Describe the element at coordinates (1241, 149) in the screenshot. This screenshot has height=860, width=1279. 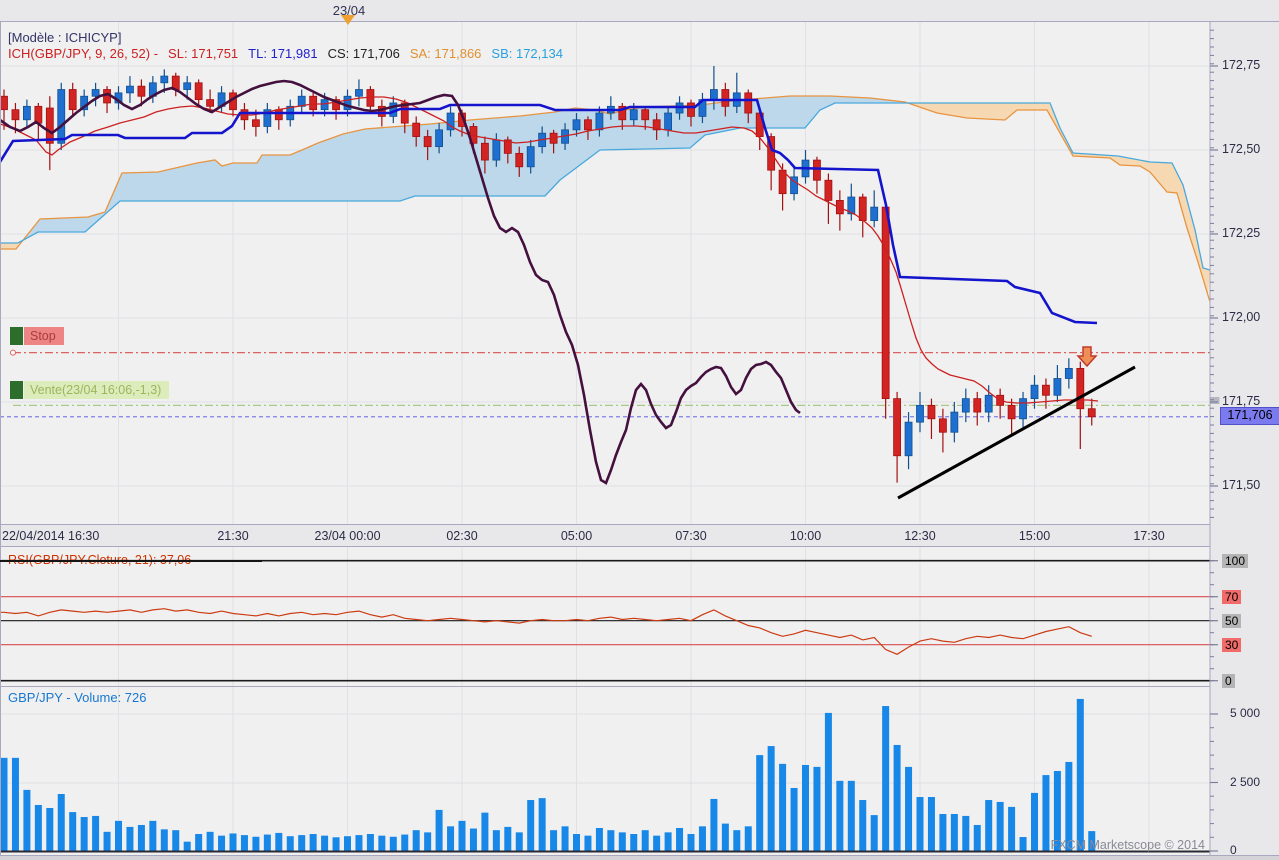
I see `price-axis-label: 172,50` at that location.